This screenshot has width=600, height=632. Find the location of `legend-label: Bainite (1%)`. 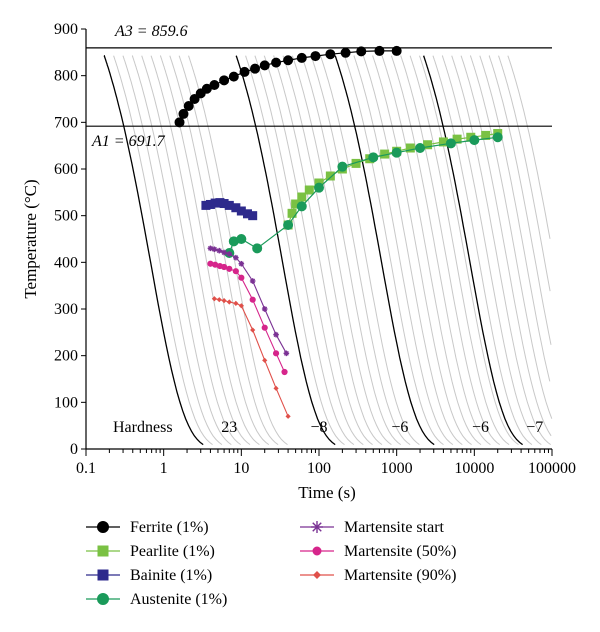

legend-label: Bainite (1%) is located at coordinates (171, 575).